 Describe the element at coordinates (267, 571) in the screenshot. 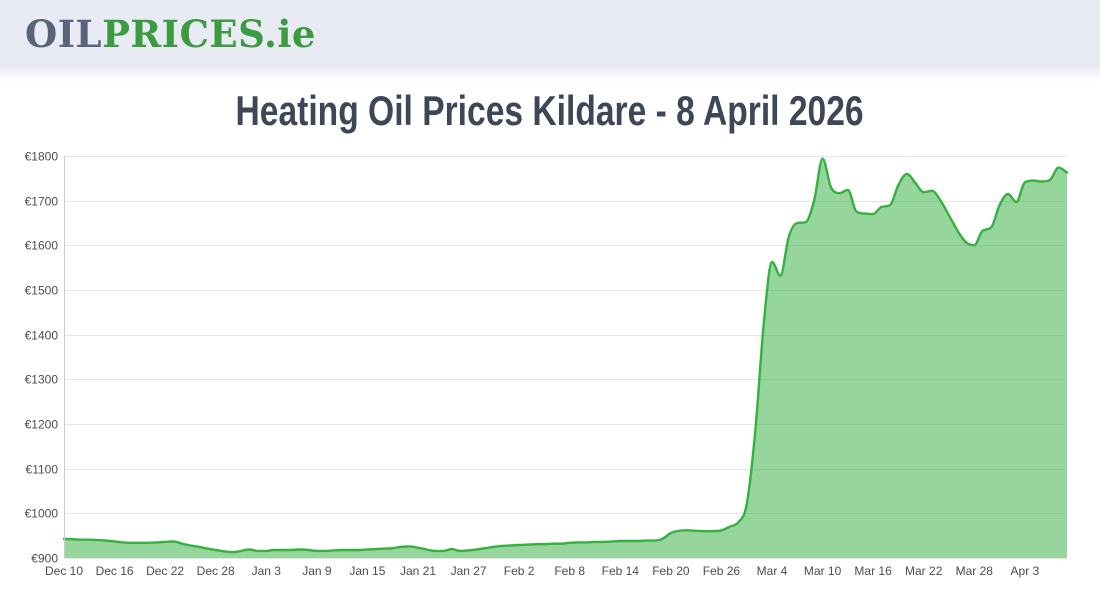

I see `svg-text: Jan 3` at that location.